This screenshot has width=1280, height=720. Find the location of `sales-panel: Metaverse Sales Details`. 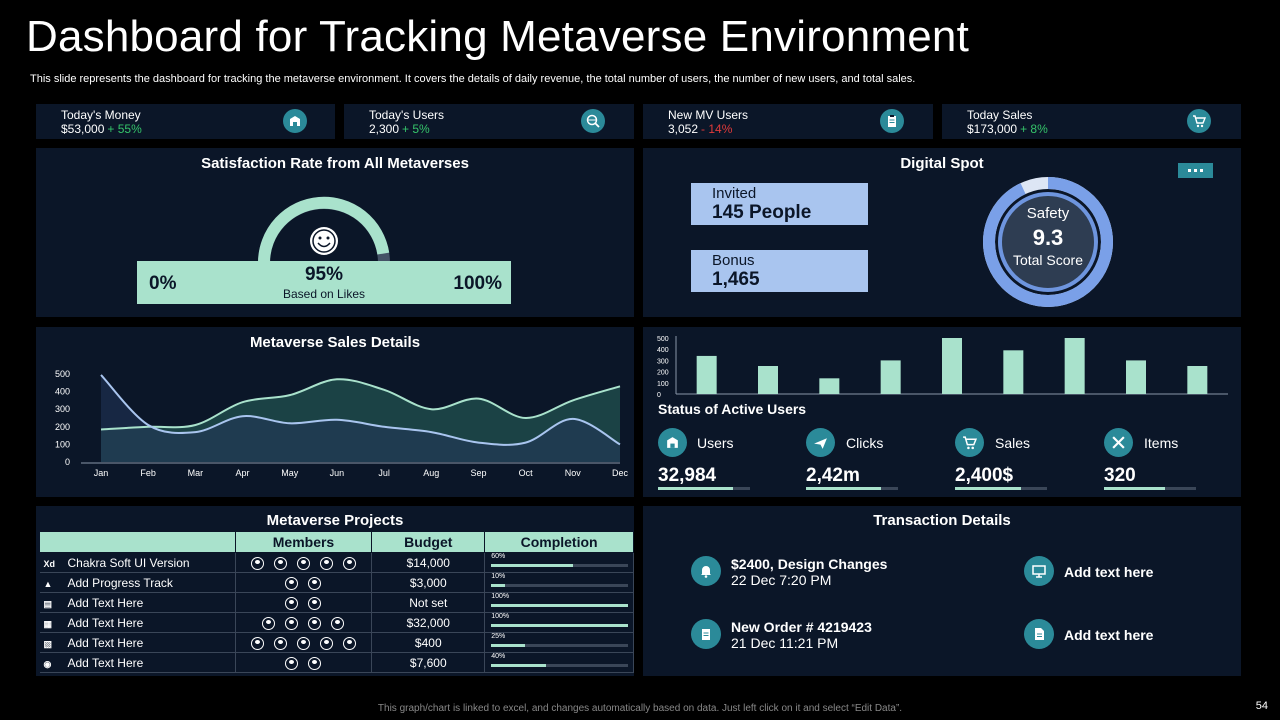

sales-panel: Metaverse Sales Details is located at coordinates (335, 412).